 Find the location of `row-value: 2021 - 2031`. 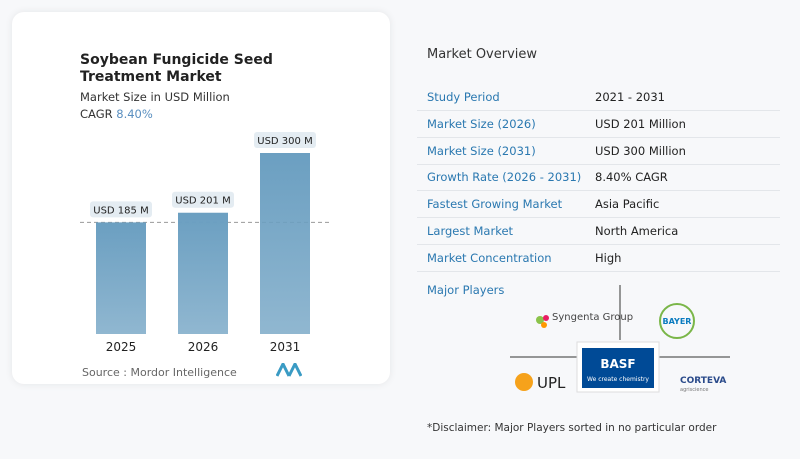

row-value: 2021 - 2031 is located at coordinates (630, 97).